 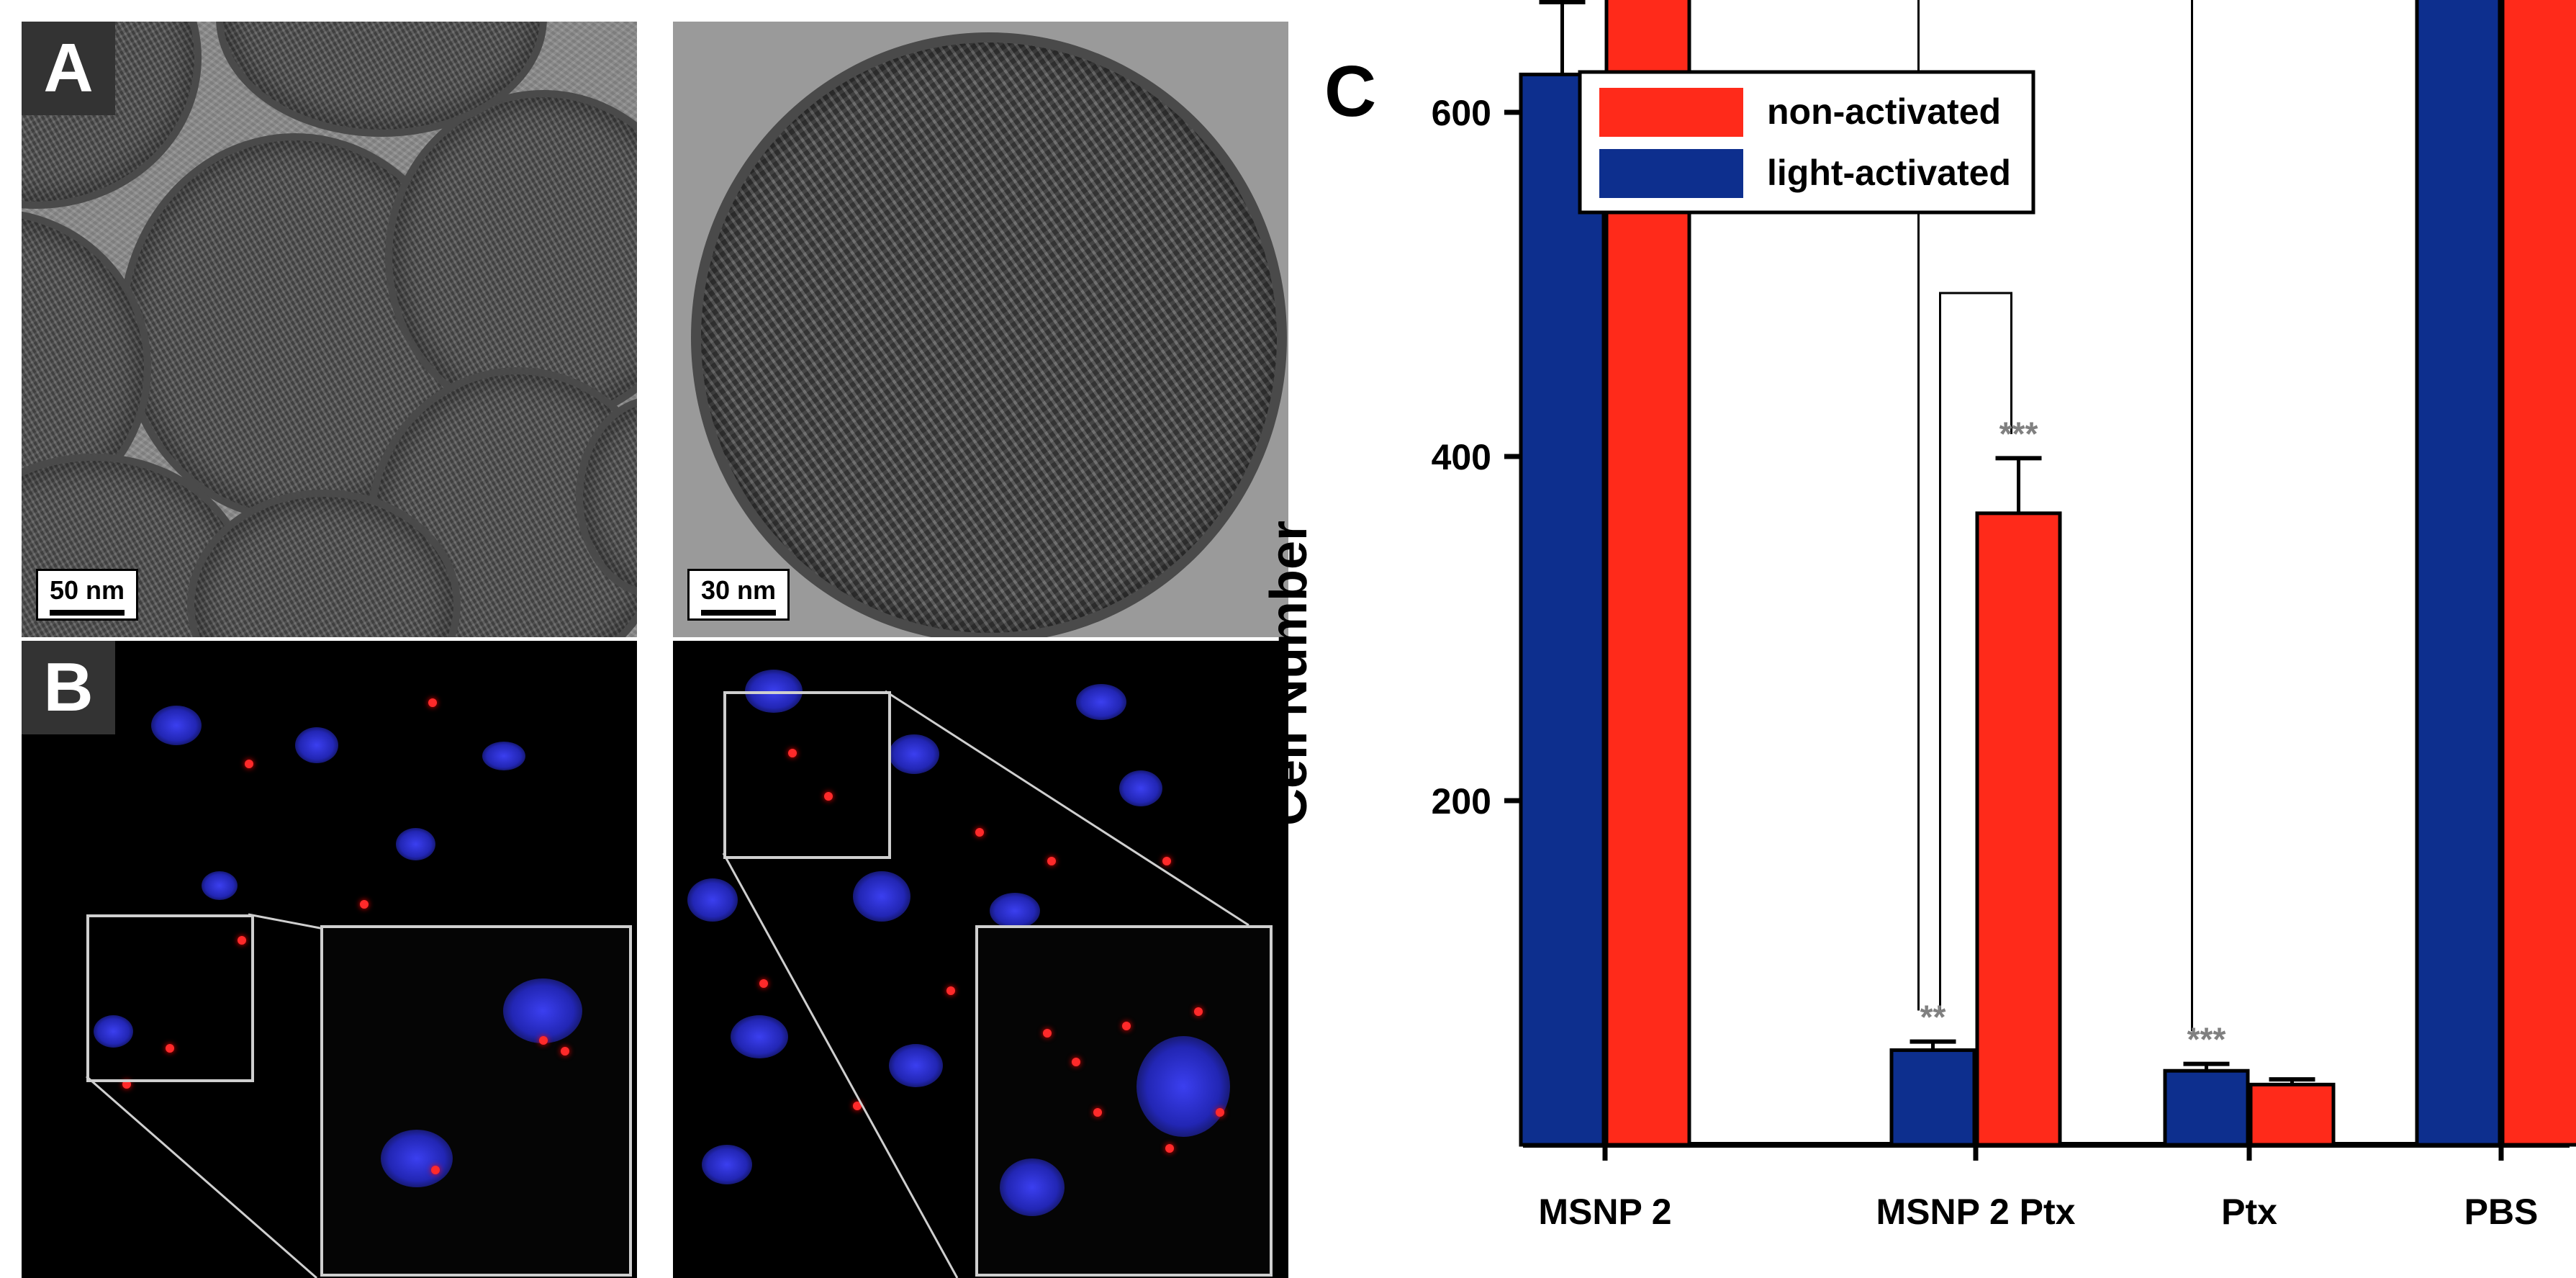 What do you see at coordinates (1671, 112) in the screenshot?
I see `legend-swatch-non-activated` at bounding box center [1671, 112].